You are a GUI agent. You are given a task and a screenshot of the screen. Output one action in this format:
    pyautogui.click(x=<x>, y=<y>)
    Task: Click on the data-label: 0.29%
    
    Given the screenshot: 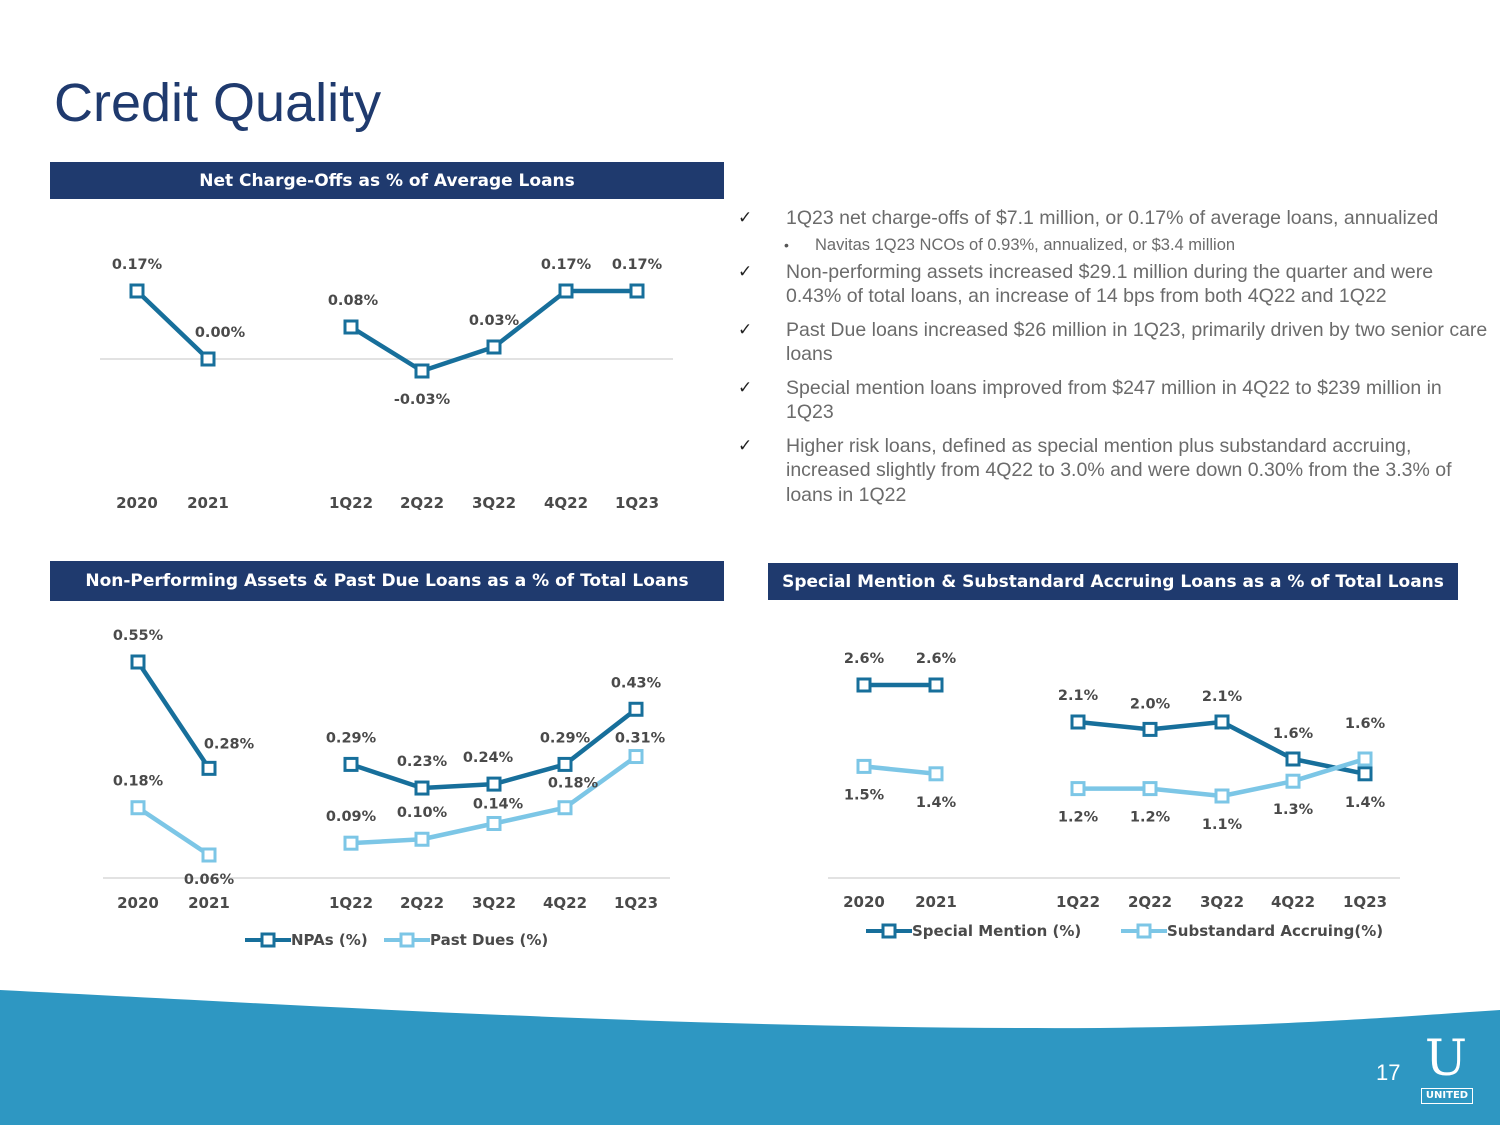 What is the action you would take?
    pyautogui.click(x=351, y=738)
    